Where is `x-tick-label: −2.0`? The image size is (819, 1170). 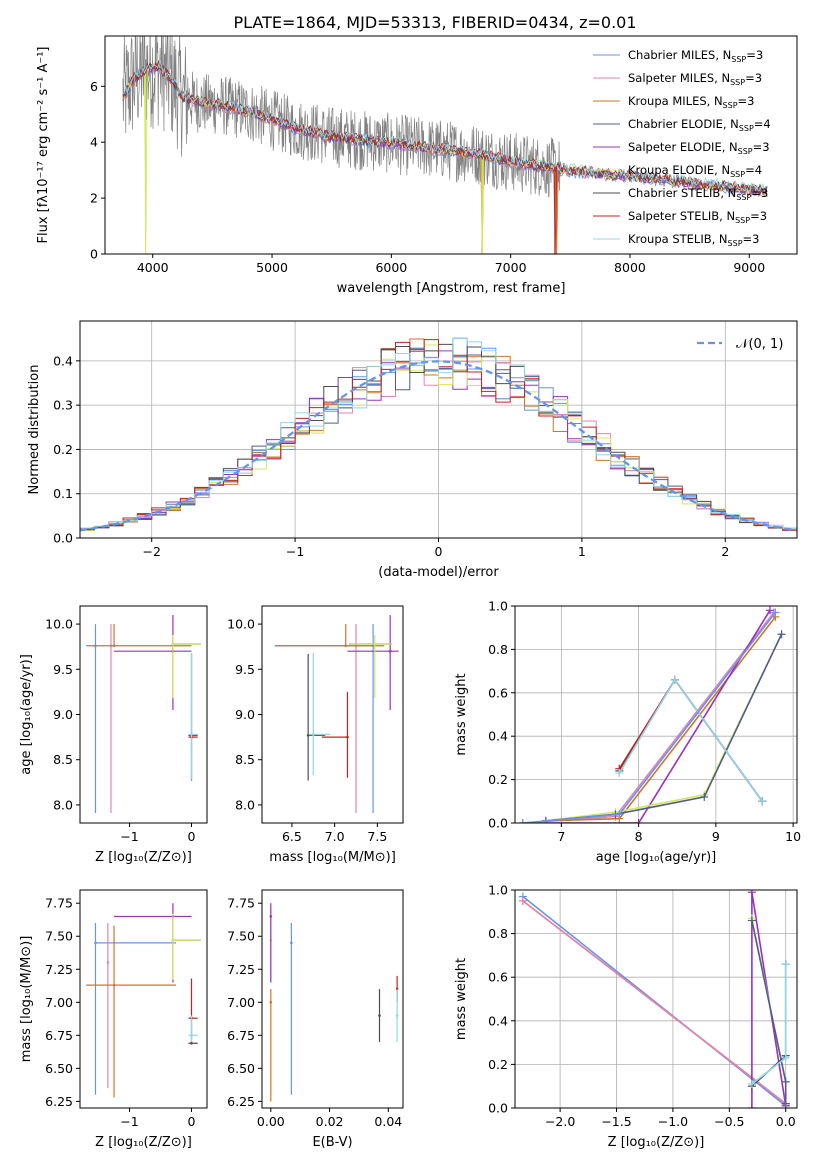 x-tick-label: −2.0 is located at coordinates (560, 1121).